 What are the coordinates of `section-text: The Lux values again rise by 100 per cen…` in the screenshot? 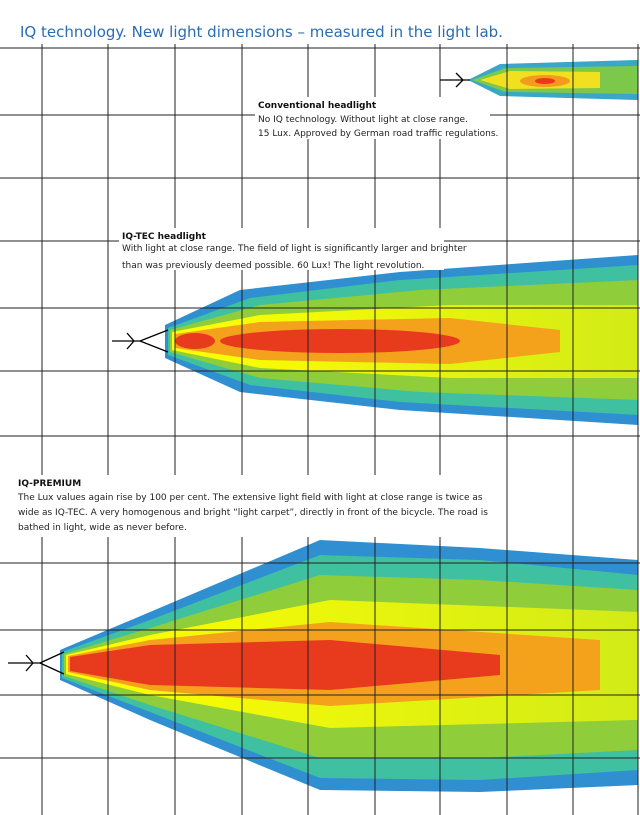 It's located at (250, 498).